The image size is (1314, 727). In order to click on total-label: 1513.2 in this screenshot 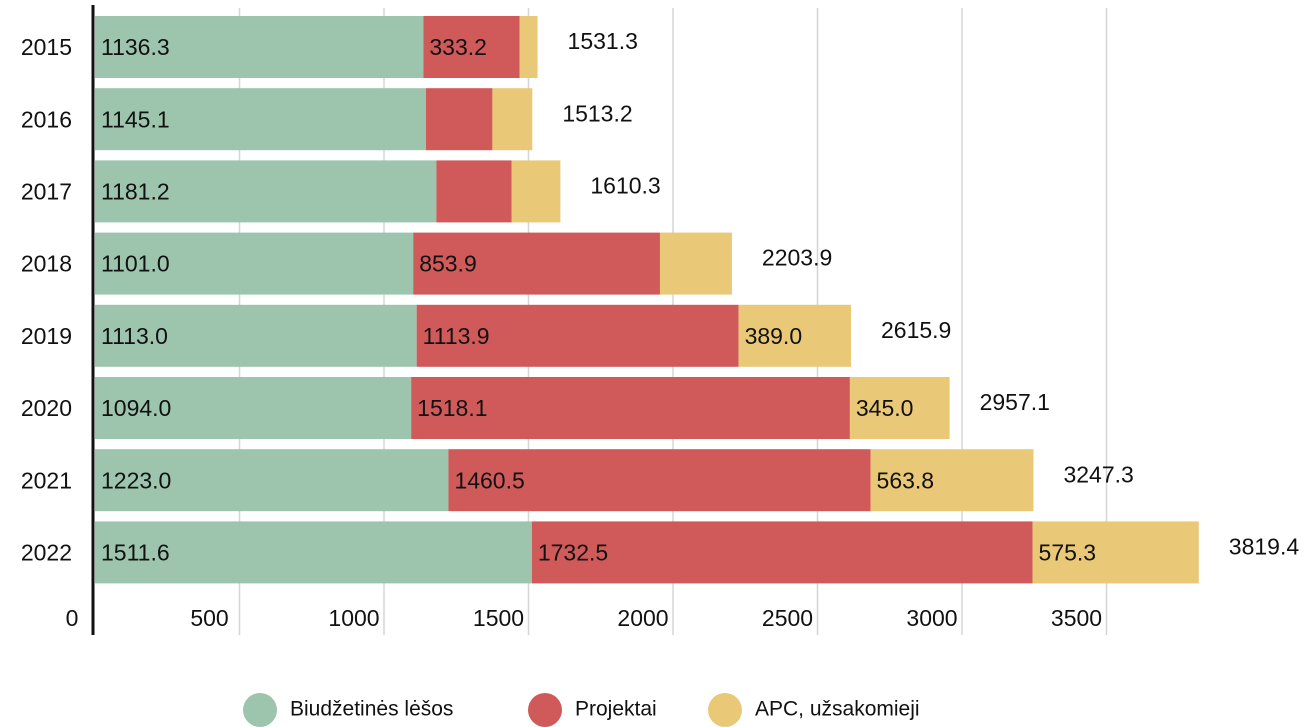, I will do `click(597, 113)`.